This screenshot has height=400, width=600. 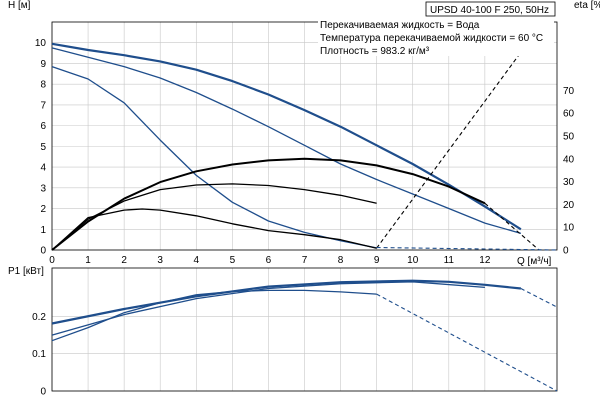 What do you see at coordinates (305, 260) in the screenshot?
I see `q-tick-label: 7` at bounding box center [305, 260].